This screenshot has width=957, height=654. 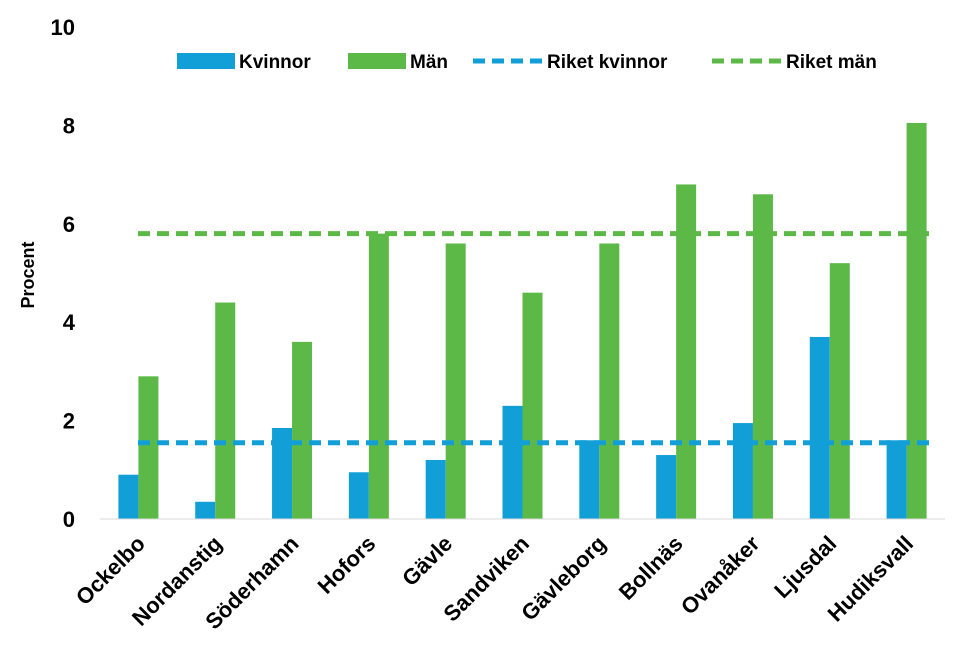 I want to click on y-axis-ticks: 0 2 4 6 8 10, so click(x=63, y=273).